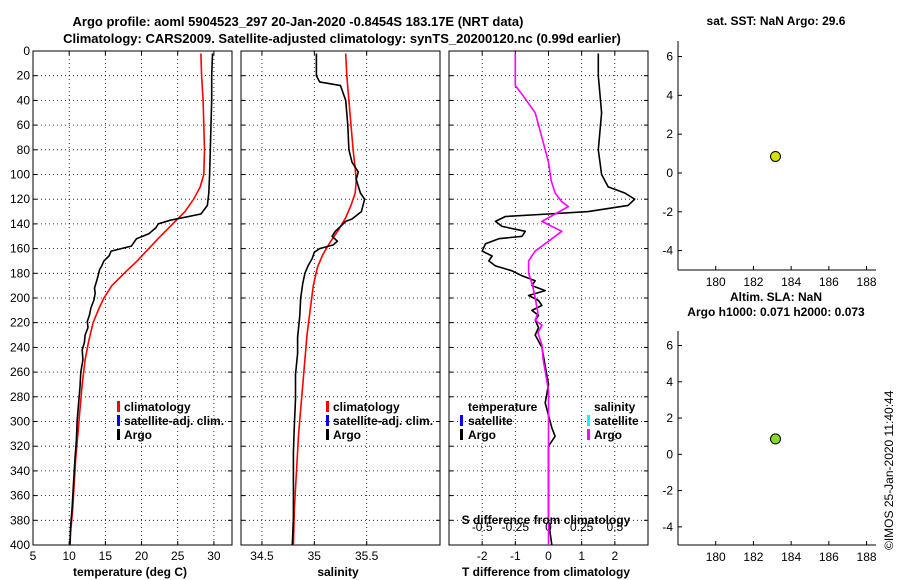 This screenshot has height=580, width=900. Describe the element at coordinates (70, 556) in the screenshot. I see `x-tick-label: 10` at that location.